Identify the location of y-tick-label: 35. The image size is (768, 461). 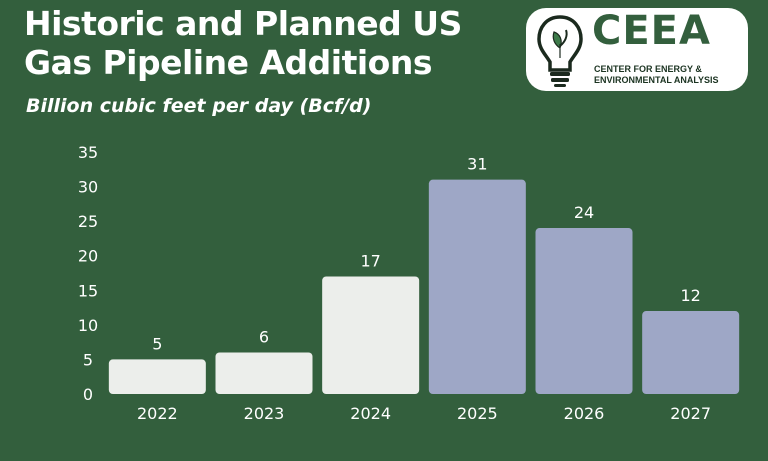
(88, 152).